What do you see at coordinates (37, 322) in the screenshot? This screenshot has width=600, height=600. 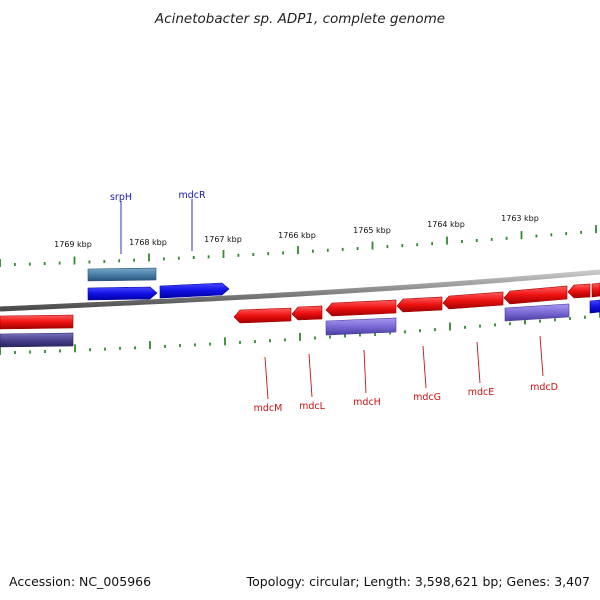 I see `gene-left-edge-red` at bounding box center [37, 322].